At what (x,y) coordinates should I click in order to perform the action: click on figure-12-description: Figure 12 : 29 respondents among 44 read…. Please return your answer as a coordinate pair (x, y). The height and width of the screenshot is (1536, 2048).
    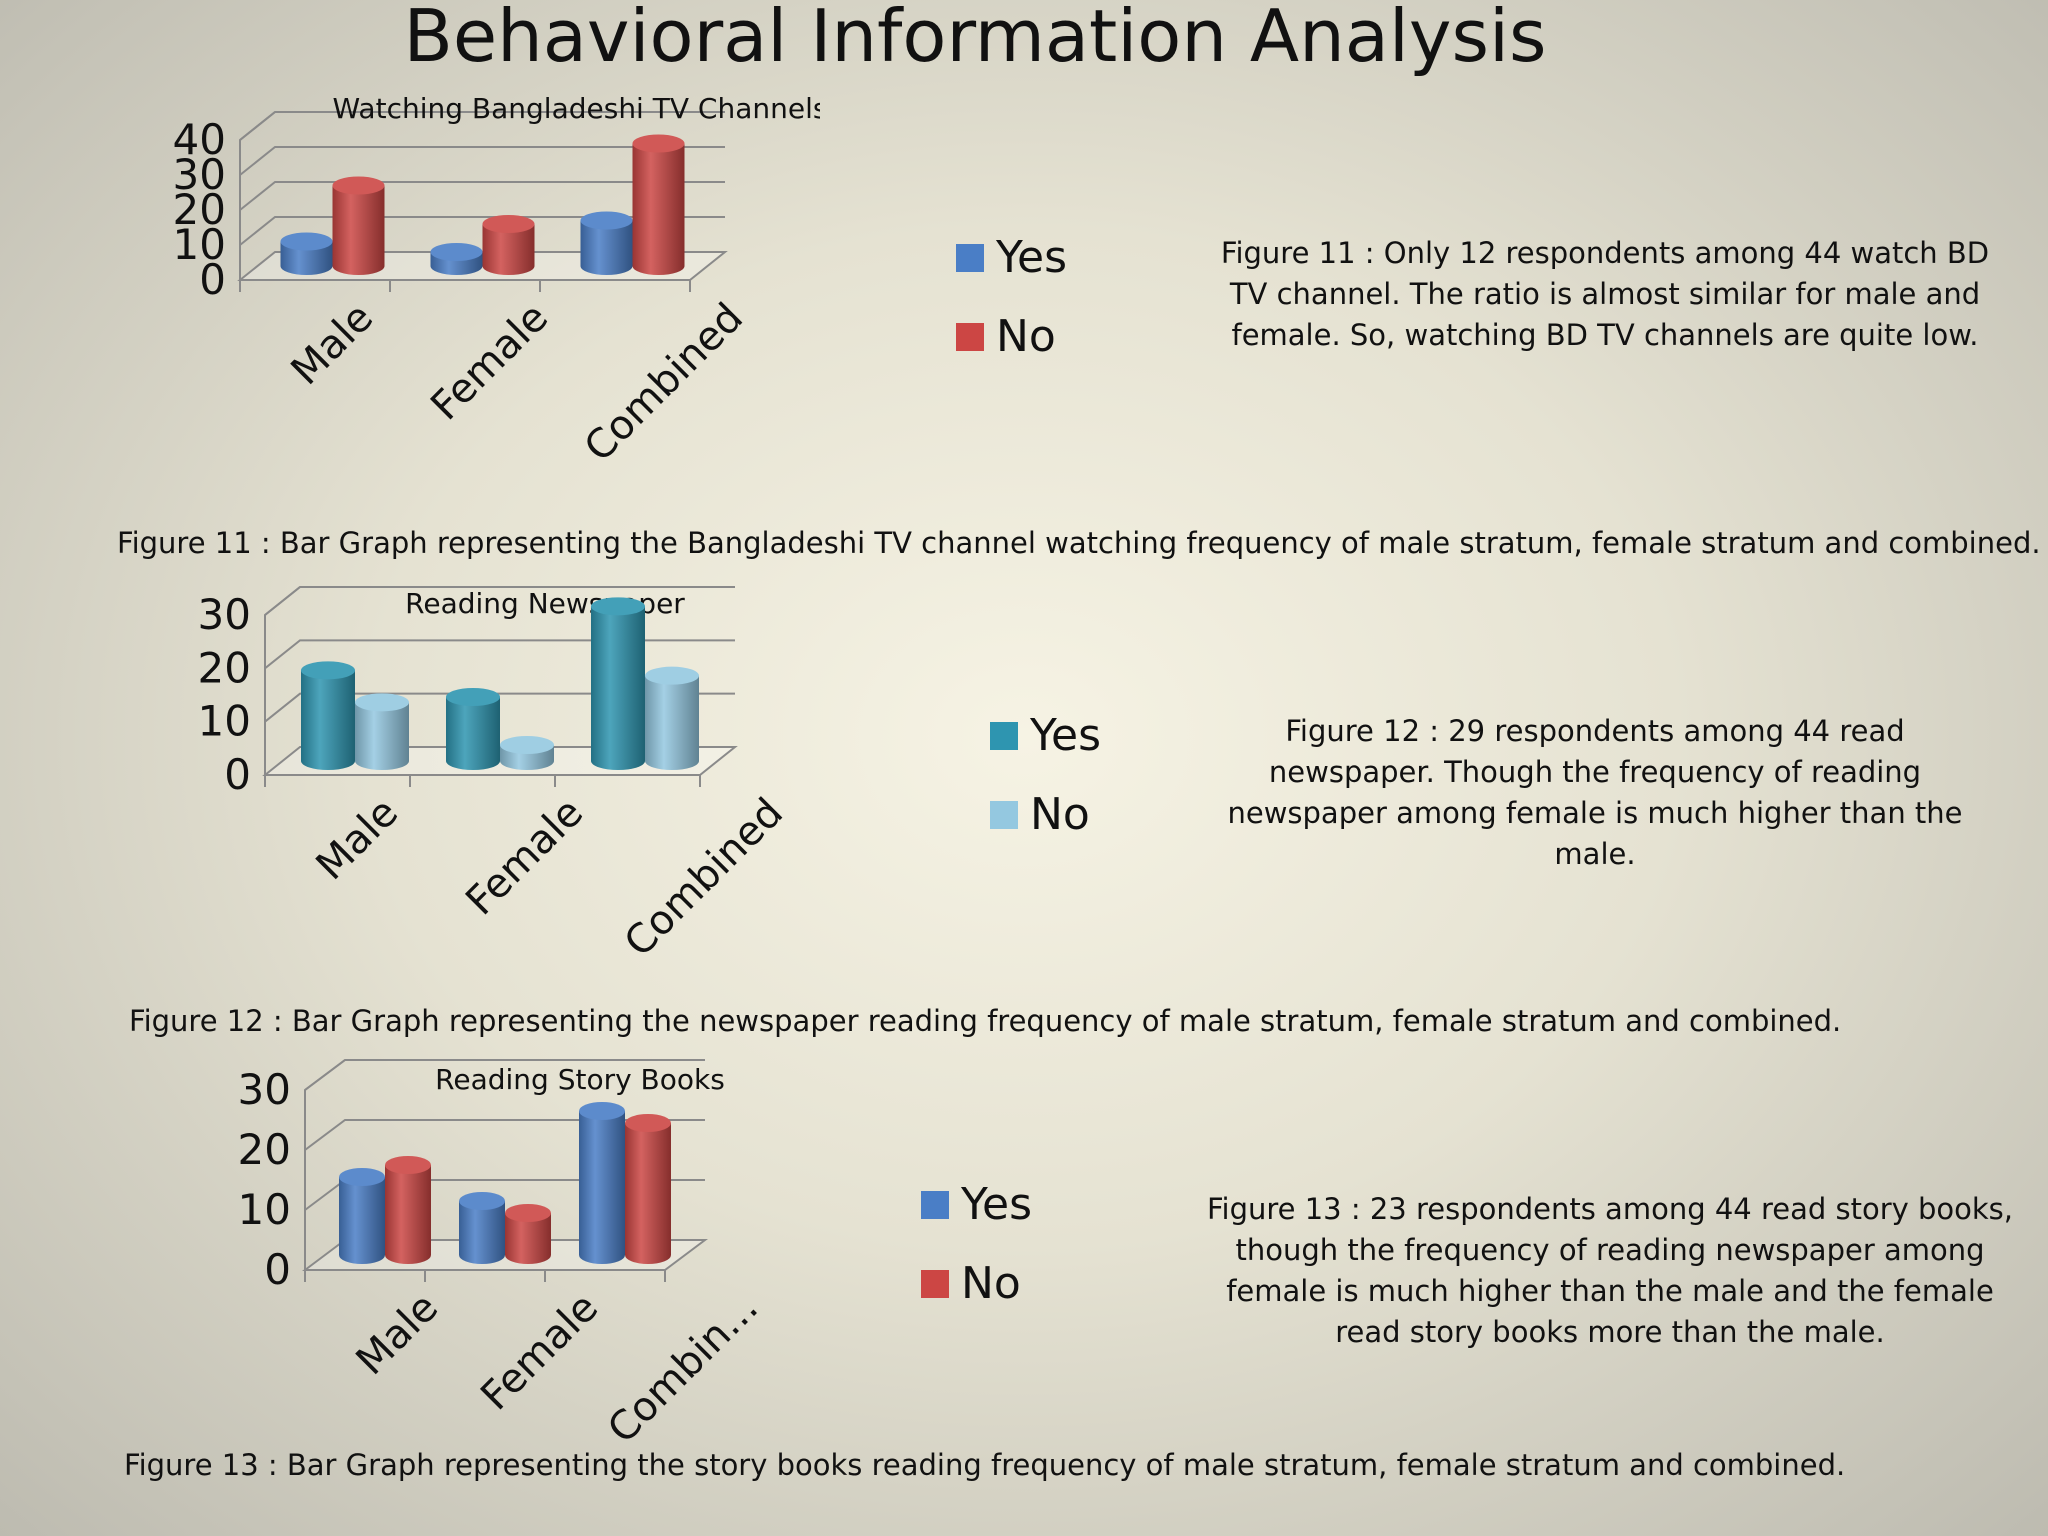
    Looking at the image, I should click on (1595, 792).